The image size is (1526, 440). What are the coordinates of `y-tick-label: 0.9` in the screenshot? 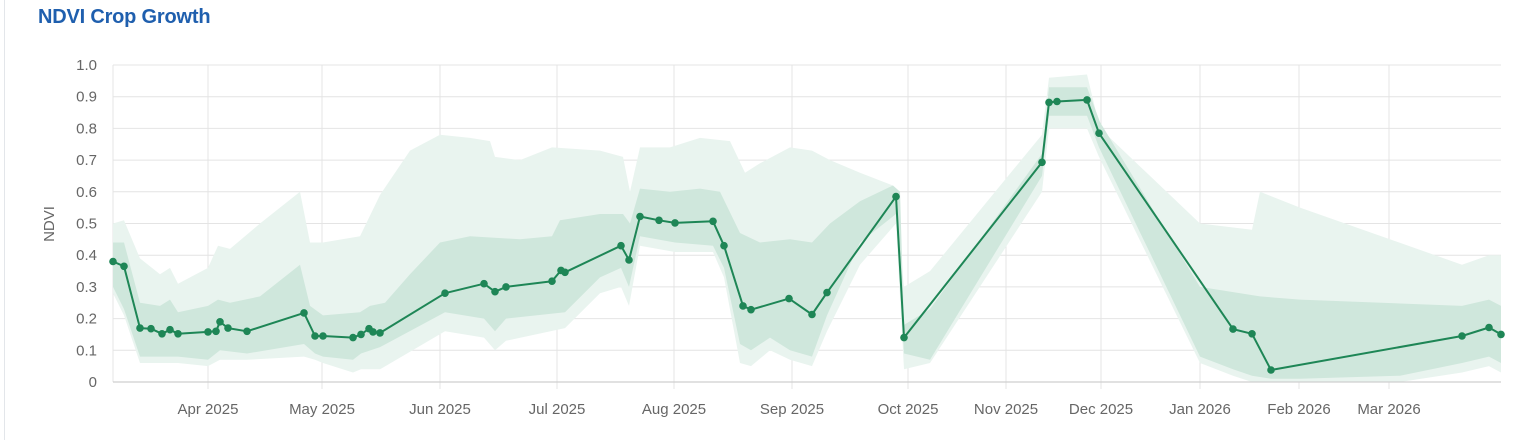 It's located at (86, 97).